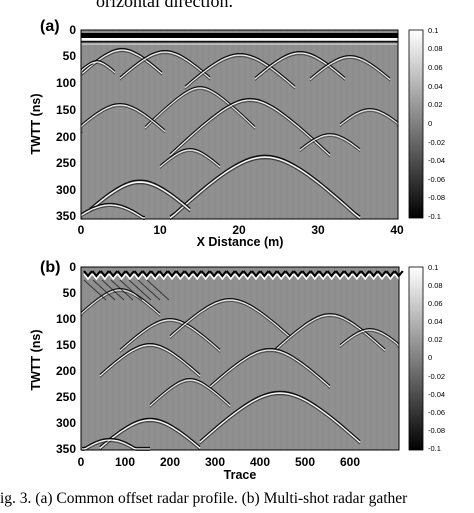  What do you see at coordinates (66, 163) in the screenshot?
I see `panel-a-y-tick: 250` at bounding box center [66, 163].